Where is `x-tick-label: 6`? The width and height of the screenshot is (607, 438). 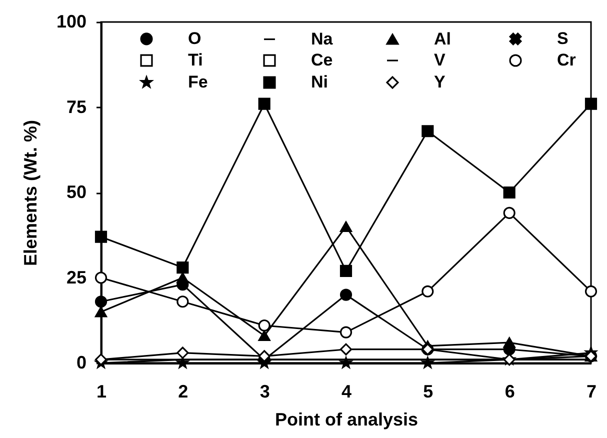
x-tick-label: 6 is located at coordinates (509, 392).